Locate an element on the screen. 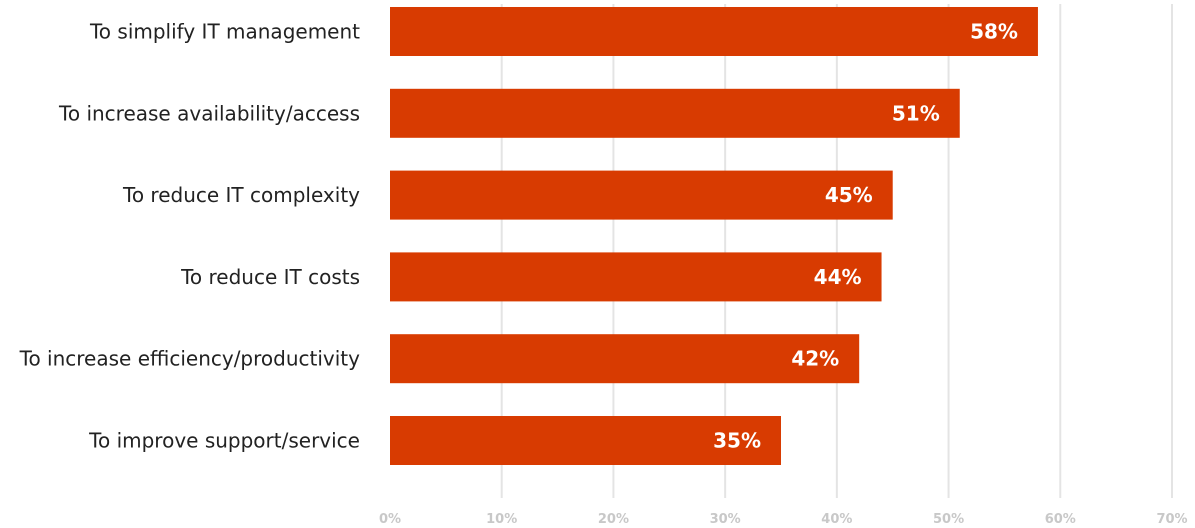 Image resolution: width=1195 pixels, height=528 pixels. category-label: To increase efficiency/productivity is located at coordinates (190, 359).